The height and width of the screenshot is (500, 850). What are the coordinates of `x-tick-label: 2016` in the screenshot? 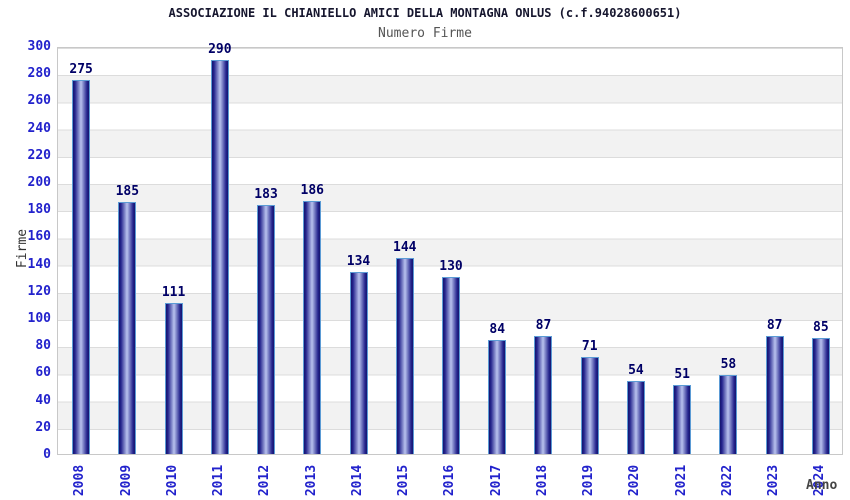 It's located at (450, 480).